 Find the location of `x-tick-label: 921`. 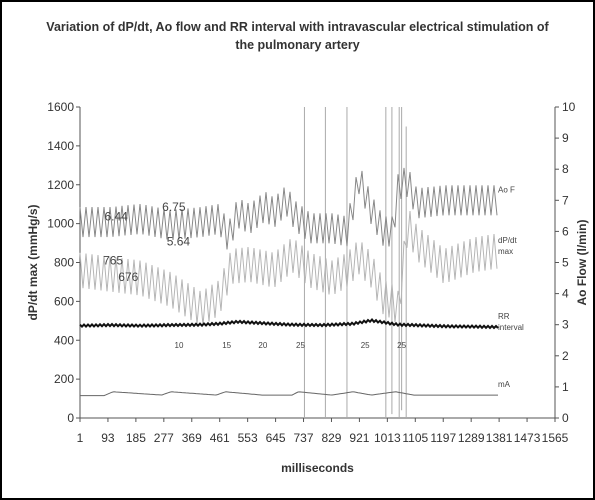

x-tick-label: 921 is located at coordinates (359, 438).